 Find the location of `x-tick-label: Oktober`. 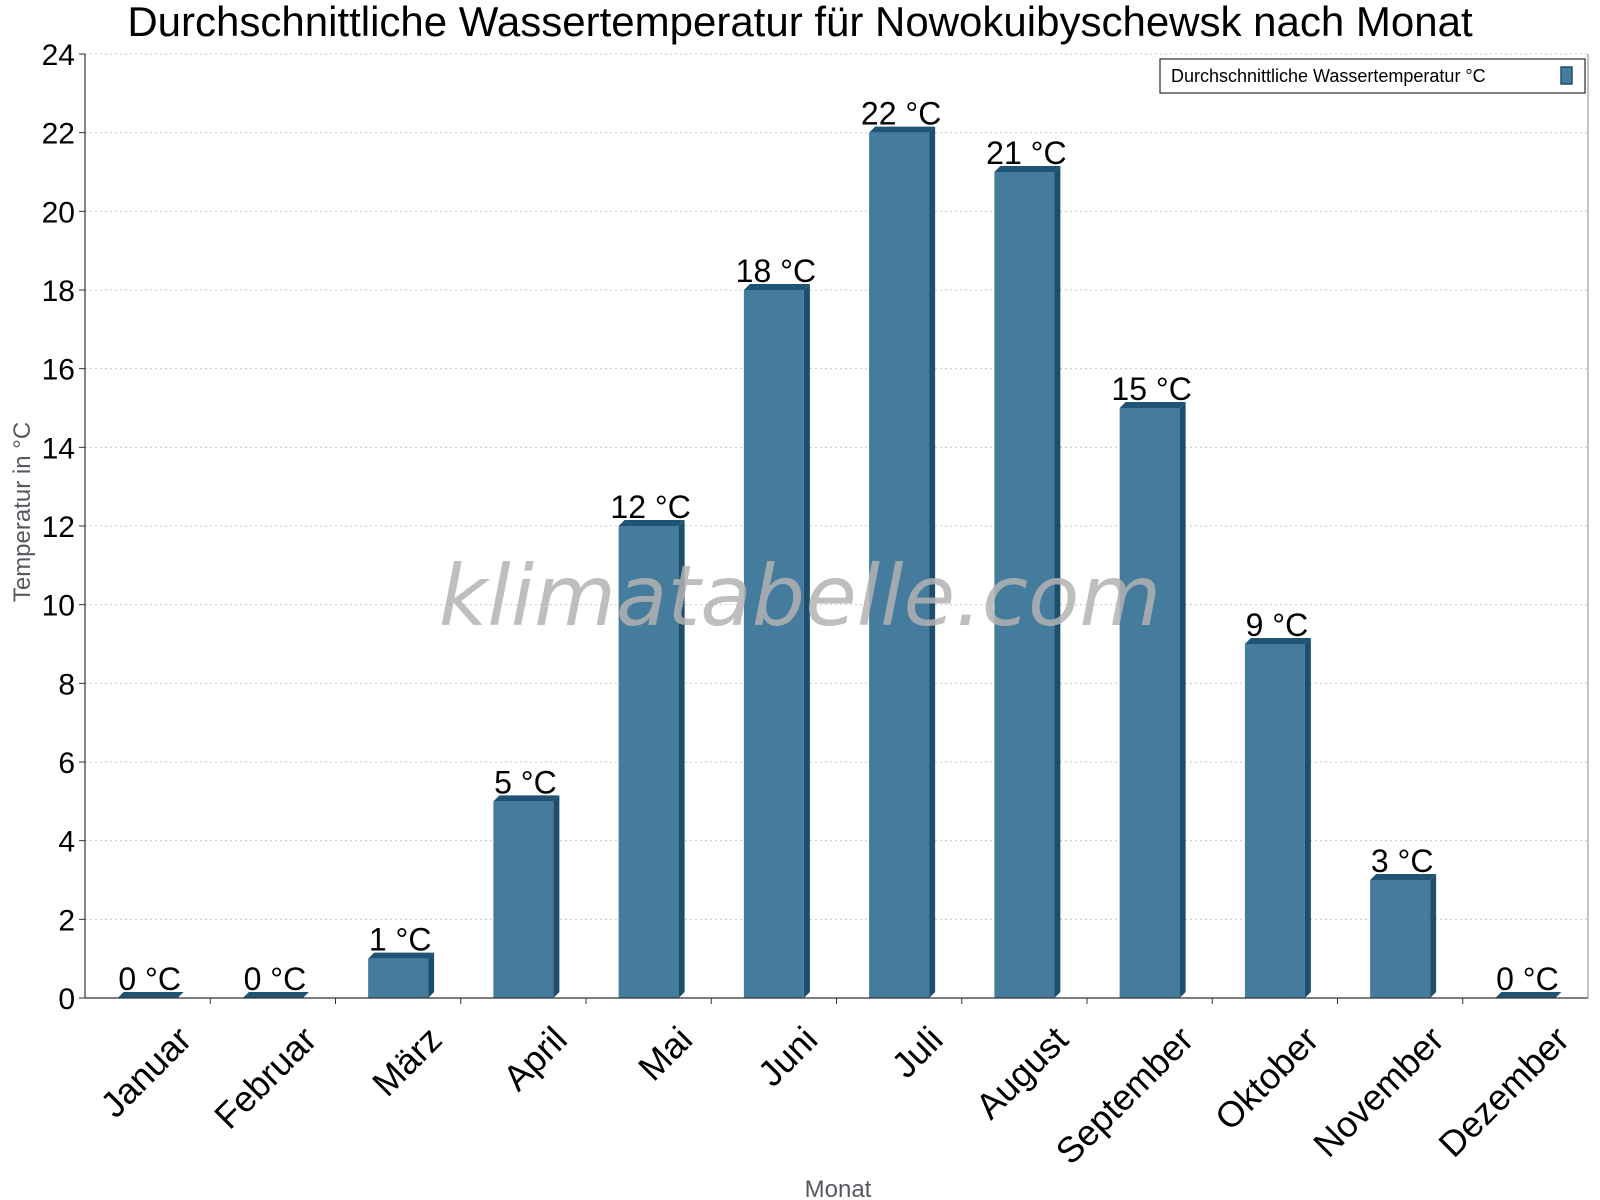

x-tick-label: Oktober is located at coordinates (1267, 1078).